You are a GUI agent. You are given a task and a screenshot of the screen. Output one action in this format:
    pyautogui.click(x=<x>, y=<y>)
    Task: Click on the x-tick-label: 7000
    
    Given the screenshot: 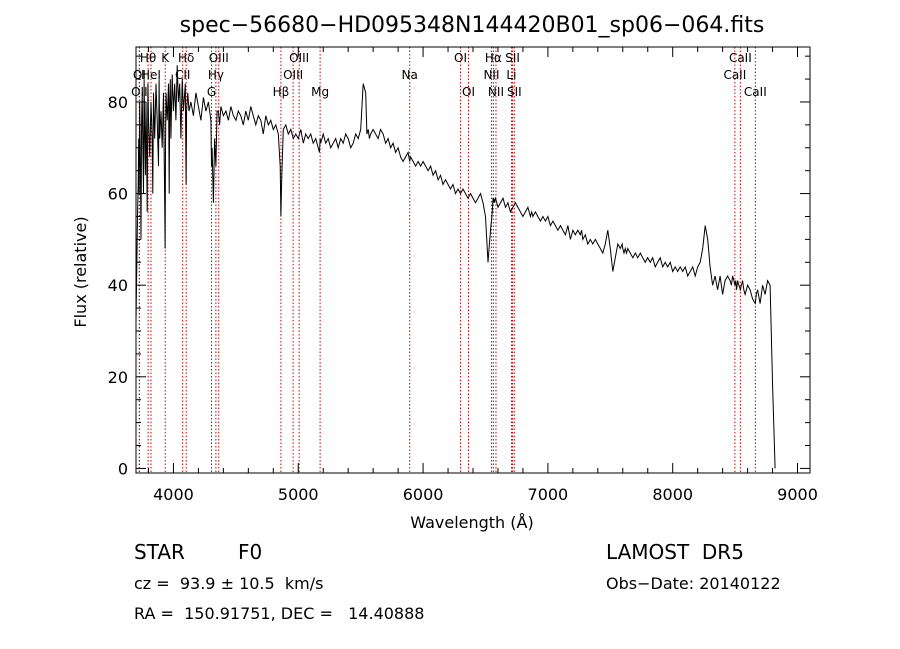 What is the action you would take?
    pyautogui.click(x=548, y=494)
    